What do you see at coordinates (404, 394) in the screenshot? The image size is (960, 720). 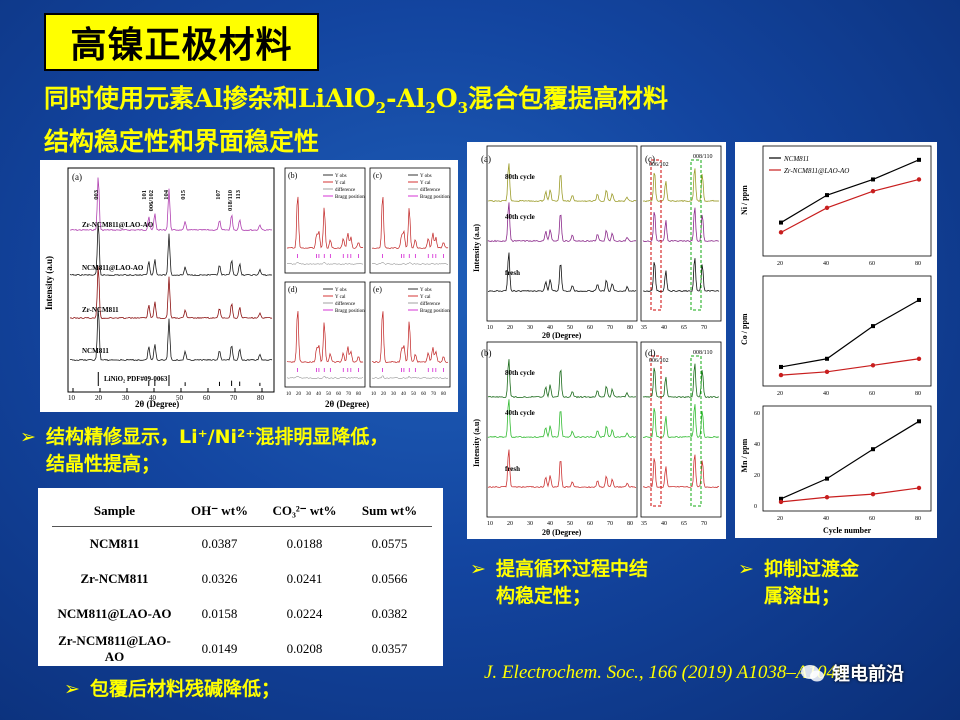 I see `xrd-subplot-tick-label: 40` at bounding box center [404, 394].